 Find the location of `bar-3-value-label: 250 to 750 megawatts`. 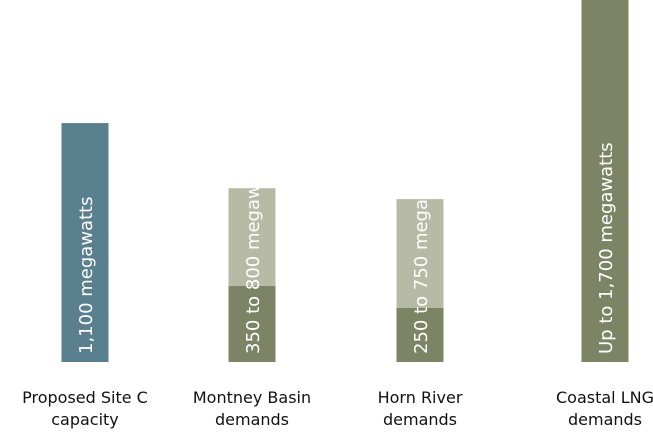

bar-3-value-label: 250 to 750 megawatts is located at coordinates (421, 252).